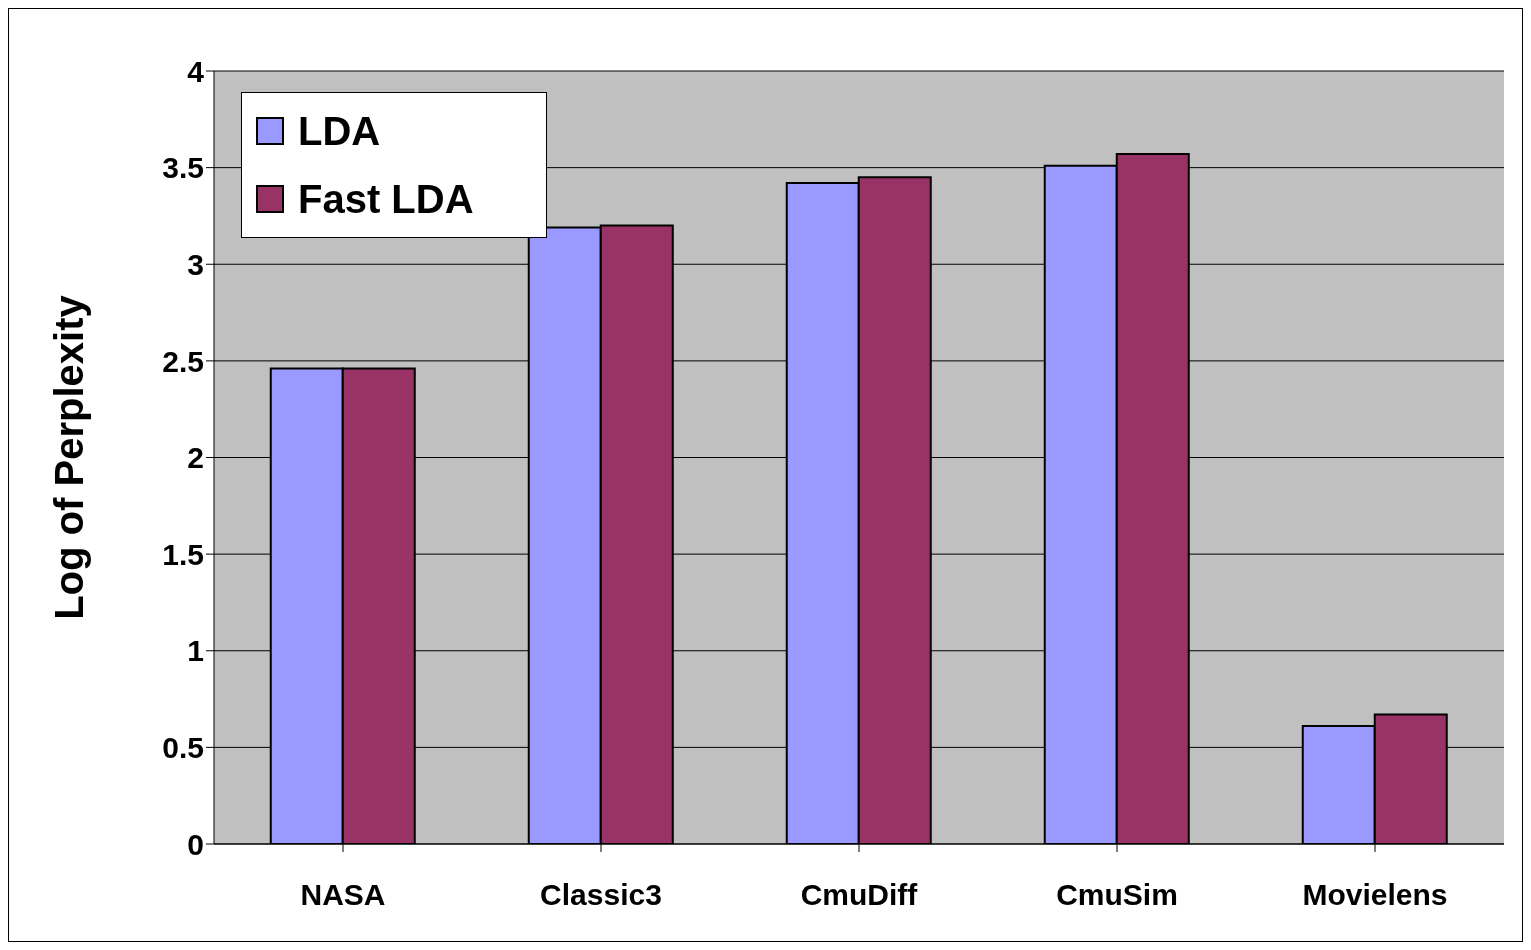 This screenshot has width=1531, height=950. Describe the element at coordinates (195, 458) in the screenshot. I see `y-tick-label: 2` at that location.